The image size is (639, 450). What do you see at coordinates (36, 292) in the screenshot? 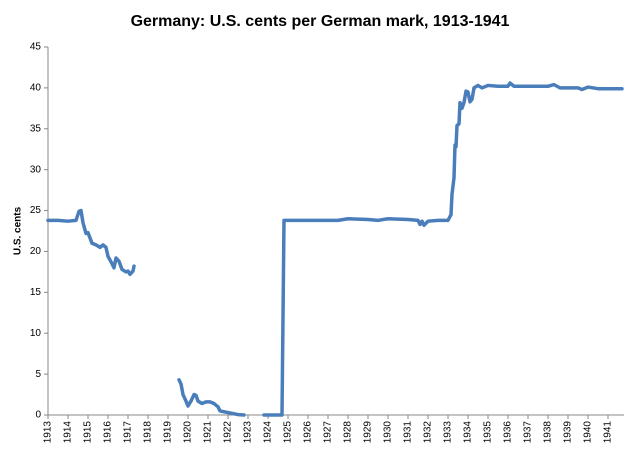
I see `y-tick-label: 15` at bounding box center [36, 292].